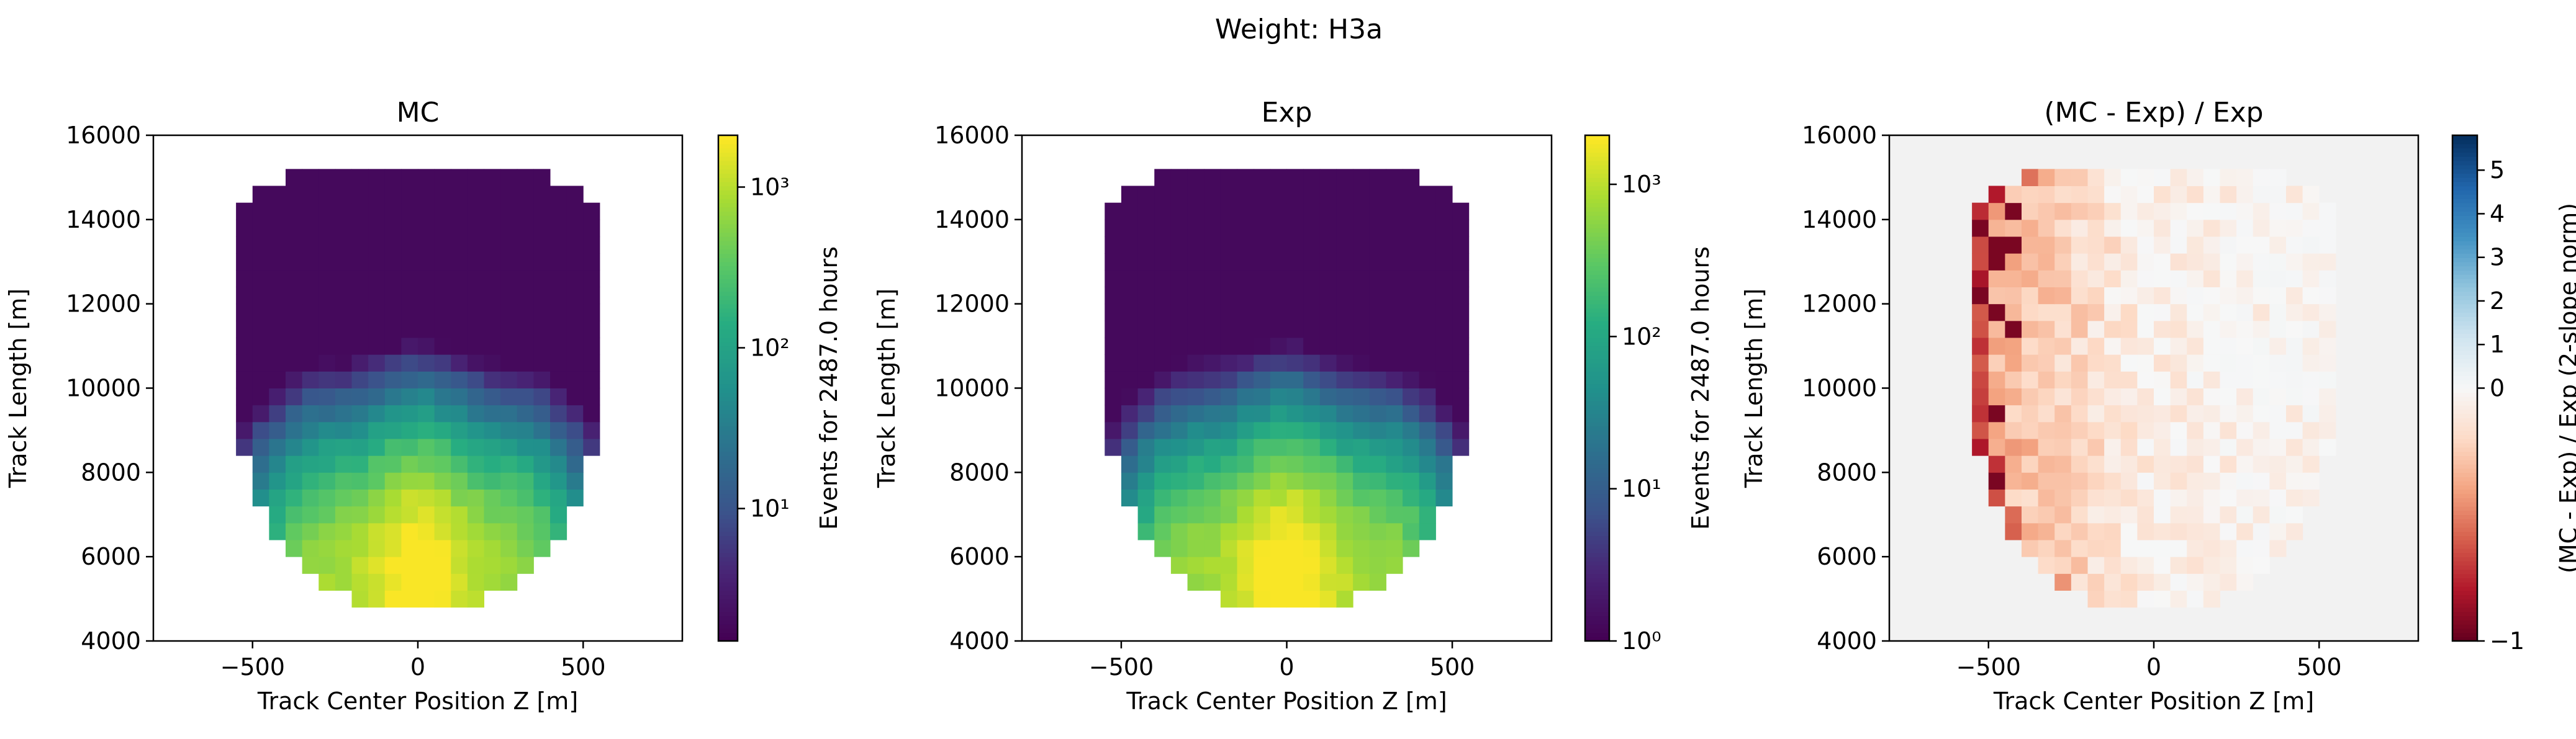 The height and width of the screenshot is (739, 2576). I want to click on y-axis-label: Track Length [m], so click(18, 388).